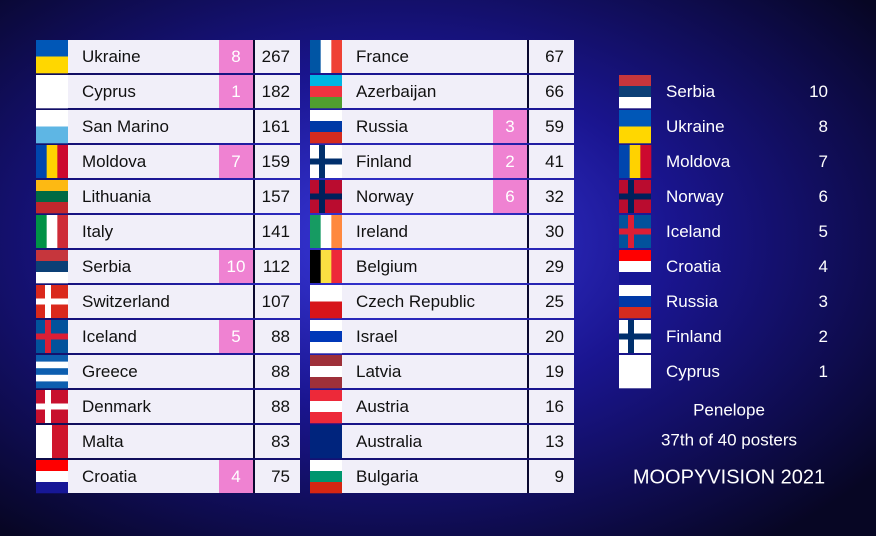  What do you see at coordinates (823, 266) in the screenshot?
I see `vote-points: 4` at bounding box center [823, 266].